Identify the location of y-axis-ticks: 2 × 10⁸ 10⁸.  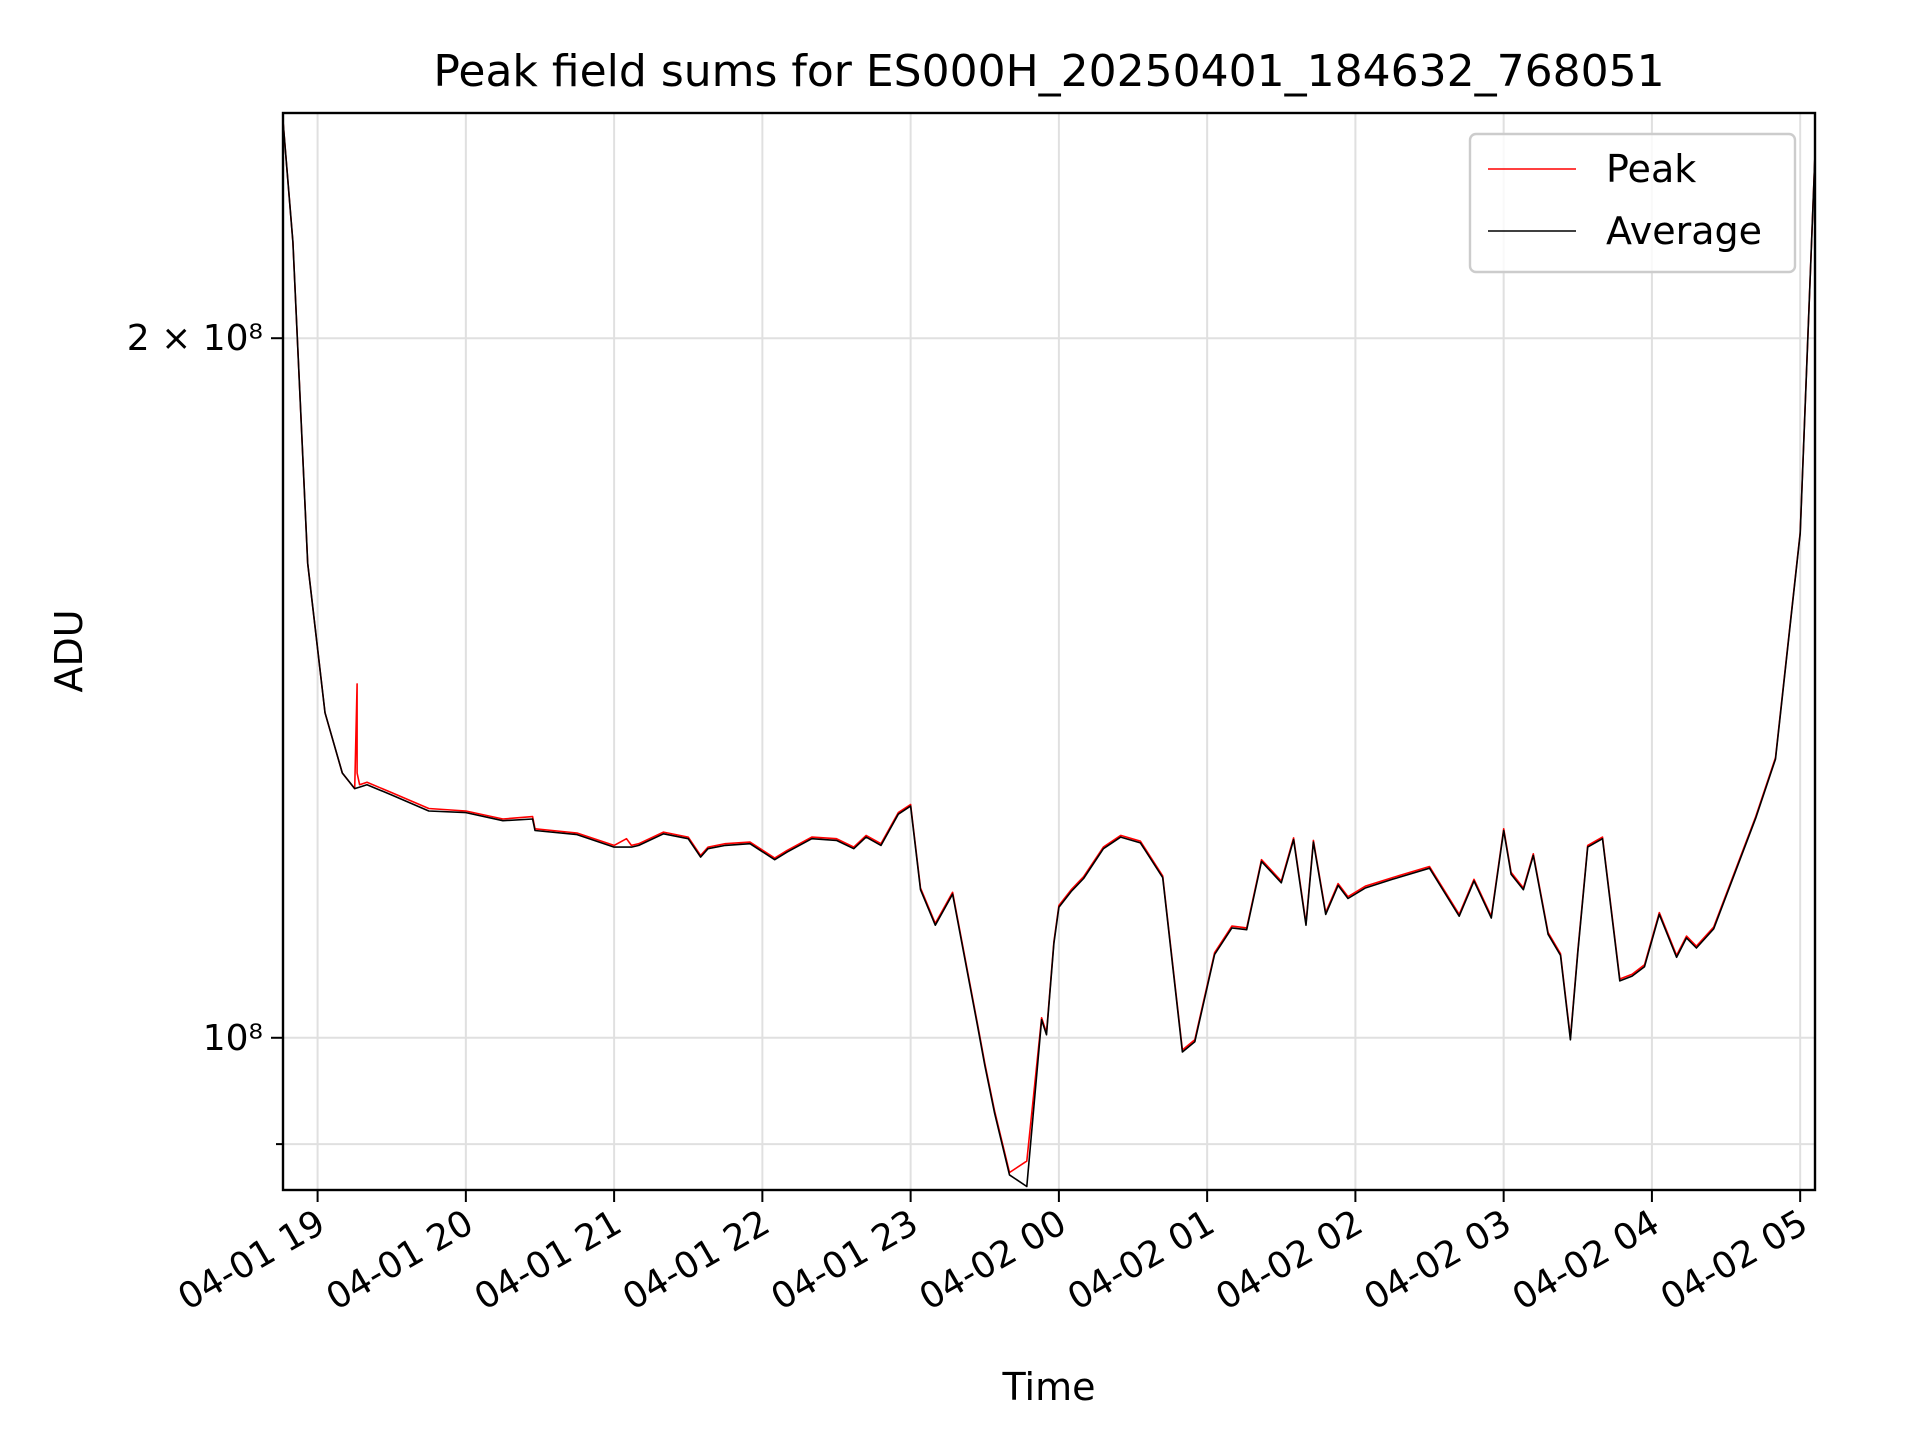
(205, 732).